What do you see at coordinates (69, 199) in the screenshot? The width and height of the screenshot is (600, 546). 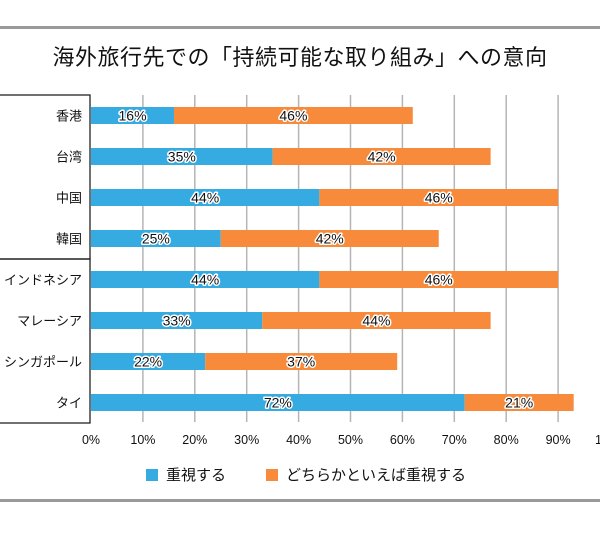 I see `category-label: 中国` at bounding box center [69, 199].